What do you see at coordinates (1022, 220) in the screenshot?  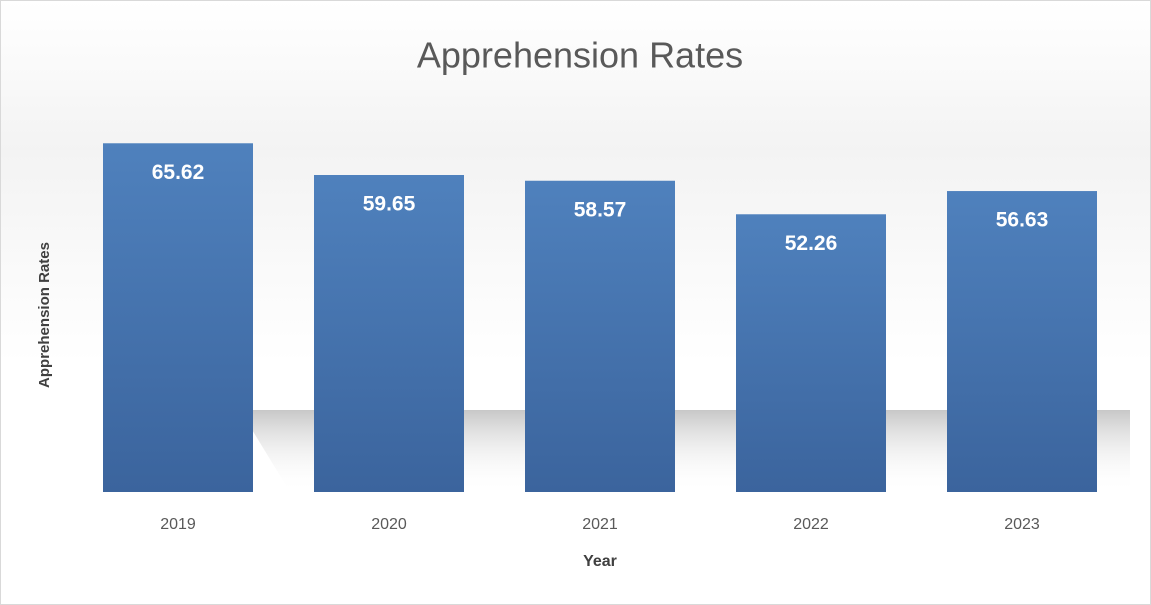 I see `data-label: 56.63` at bounding box center [1022, 220].